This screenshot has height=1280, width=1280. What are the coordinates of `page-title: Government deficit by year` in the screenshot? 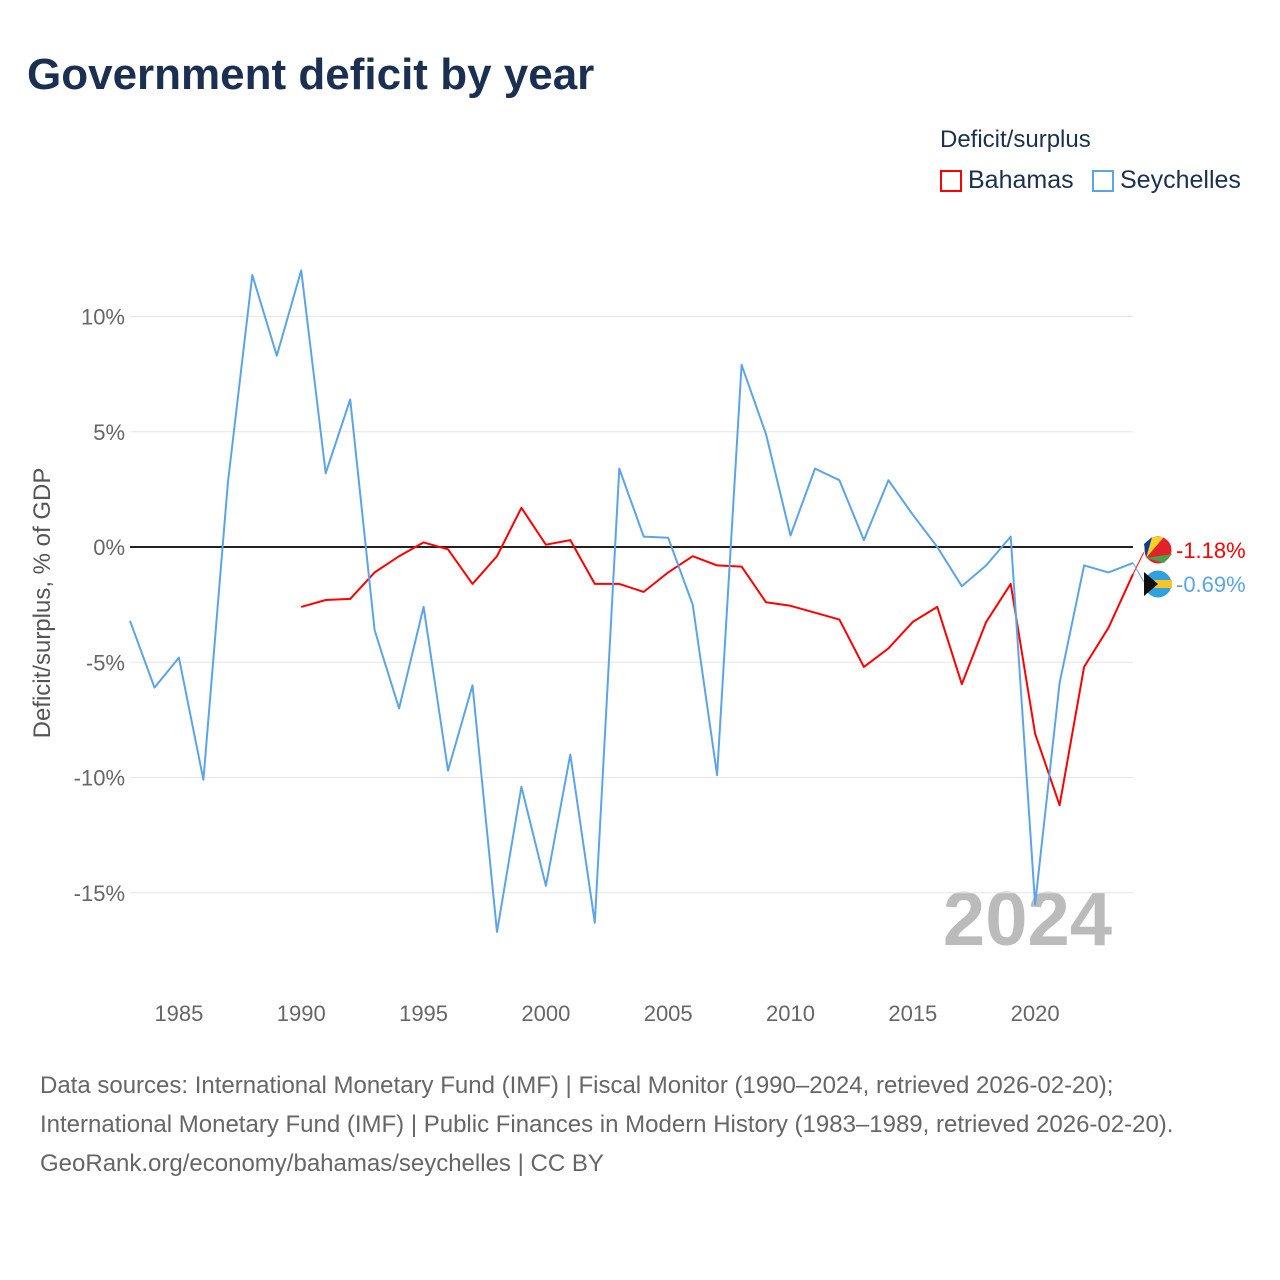 It's located at (311, 74).